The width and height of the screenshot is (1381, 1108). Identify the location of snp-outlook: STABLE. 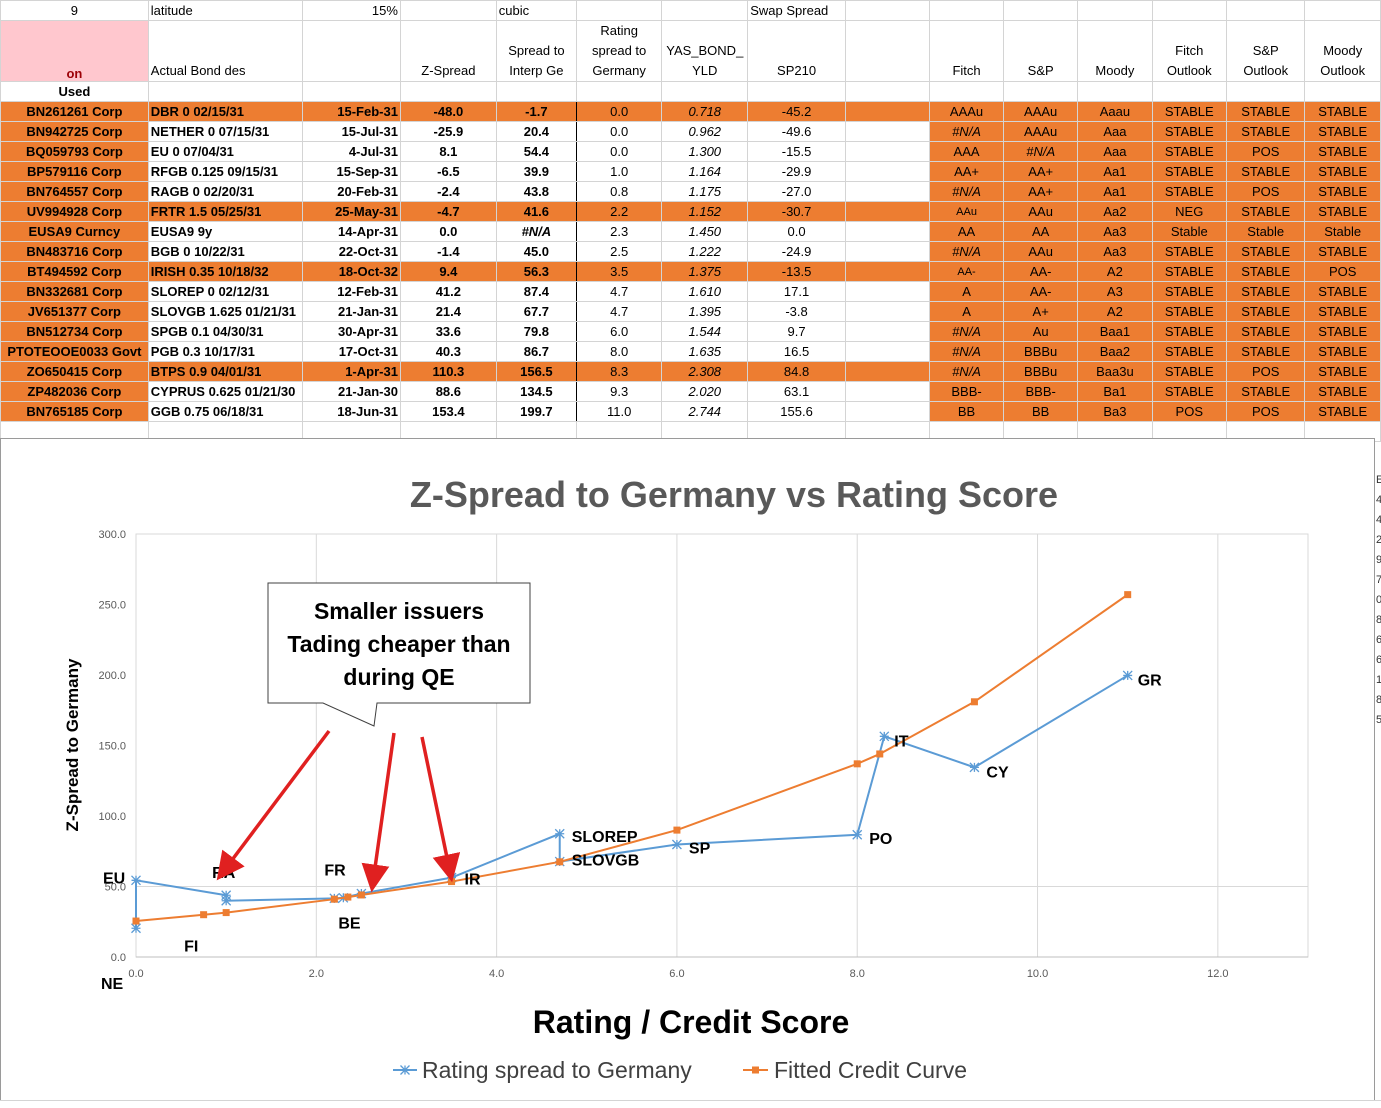
(1266, 111).